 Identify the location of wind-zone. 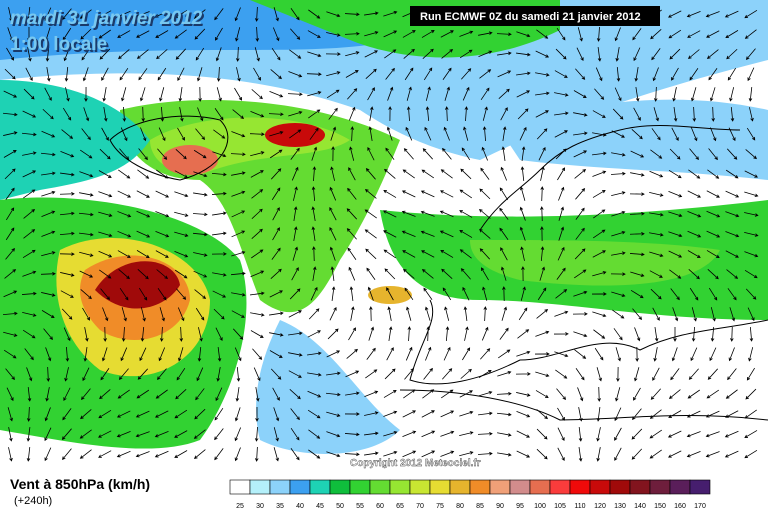
(295, 135).